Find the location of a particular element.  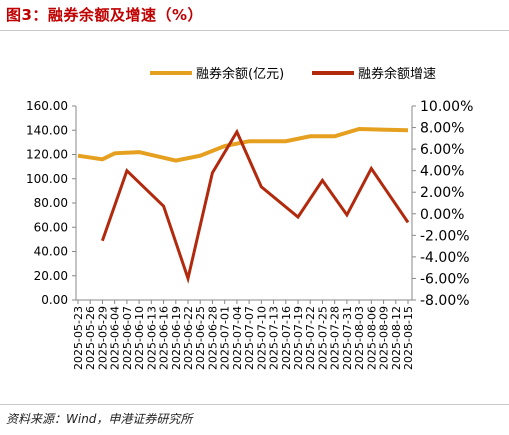

right-tick-label: 0.00% is located at coordinates (442, 215).